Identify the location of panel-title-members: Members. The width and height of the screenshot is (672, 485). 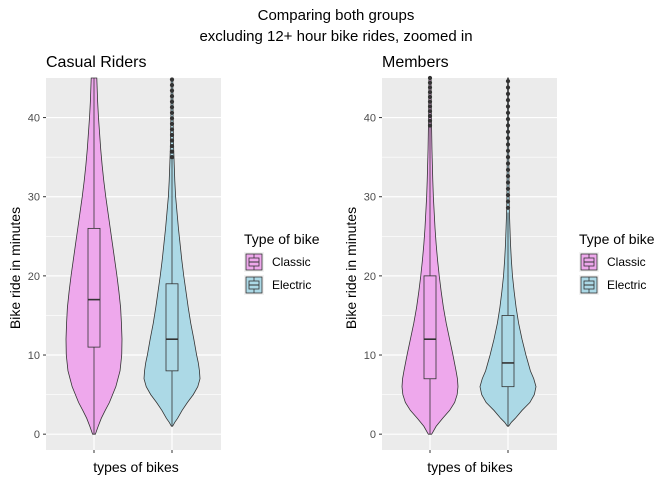
(415, 62).